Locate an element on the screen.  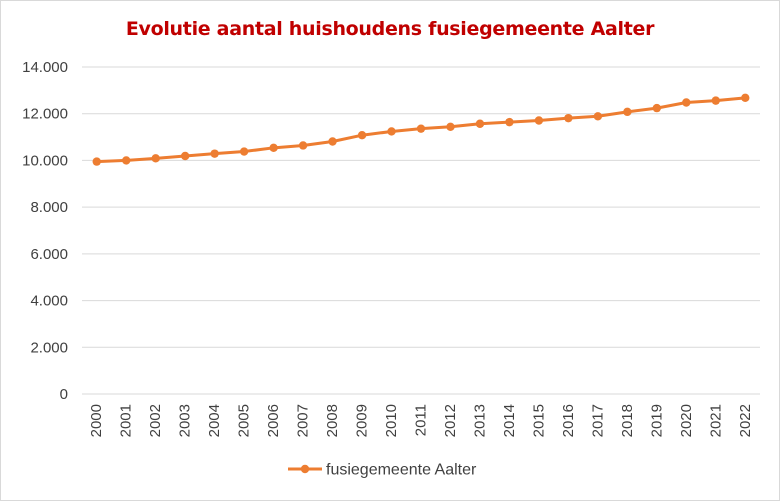
x-tick-label: 2017 is located at coordinates (597, 420).